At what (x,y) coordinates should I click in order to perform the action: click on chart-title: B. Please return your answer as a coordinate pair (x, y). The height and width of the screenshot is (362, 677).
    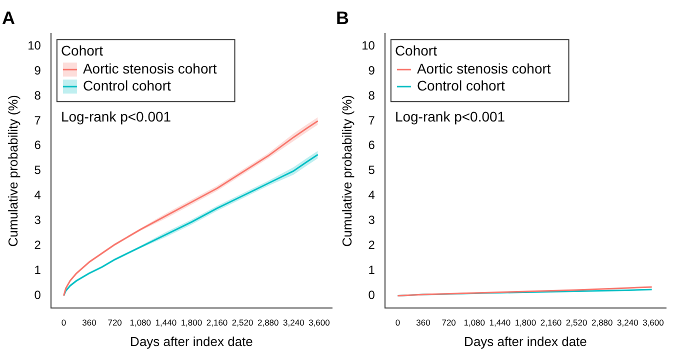
    Looking at the image, I should click on (342, 18).